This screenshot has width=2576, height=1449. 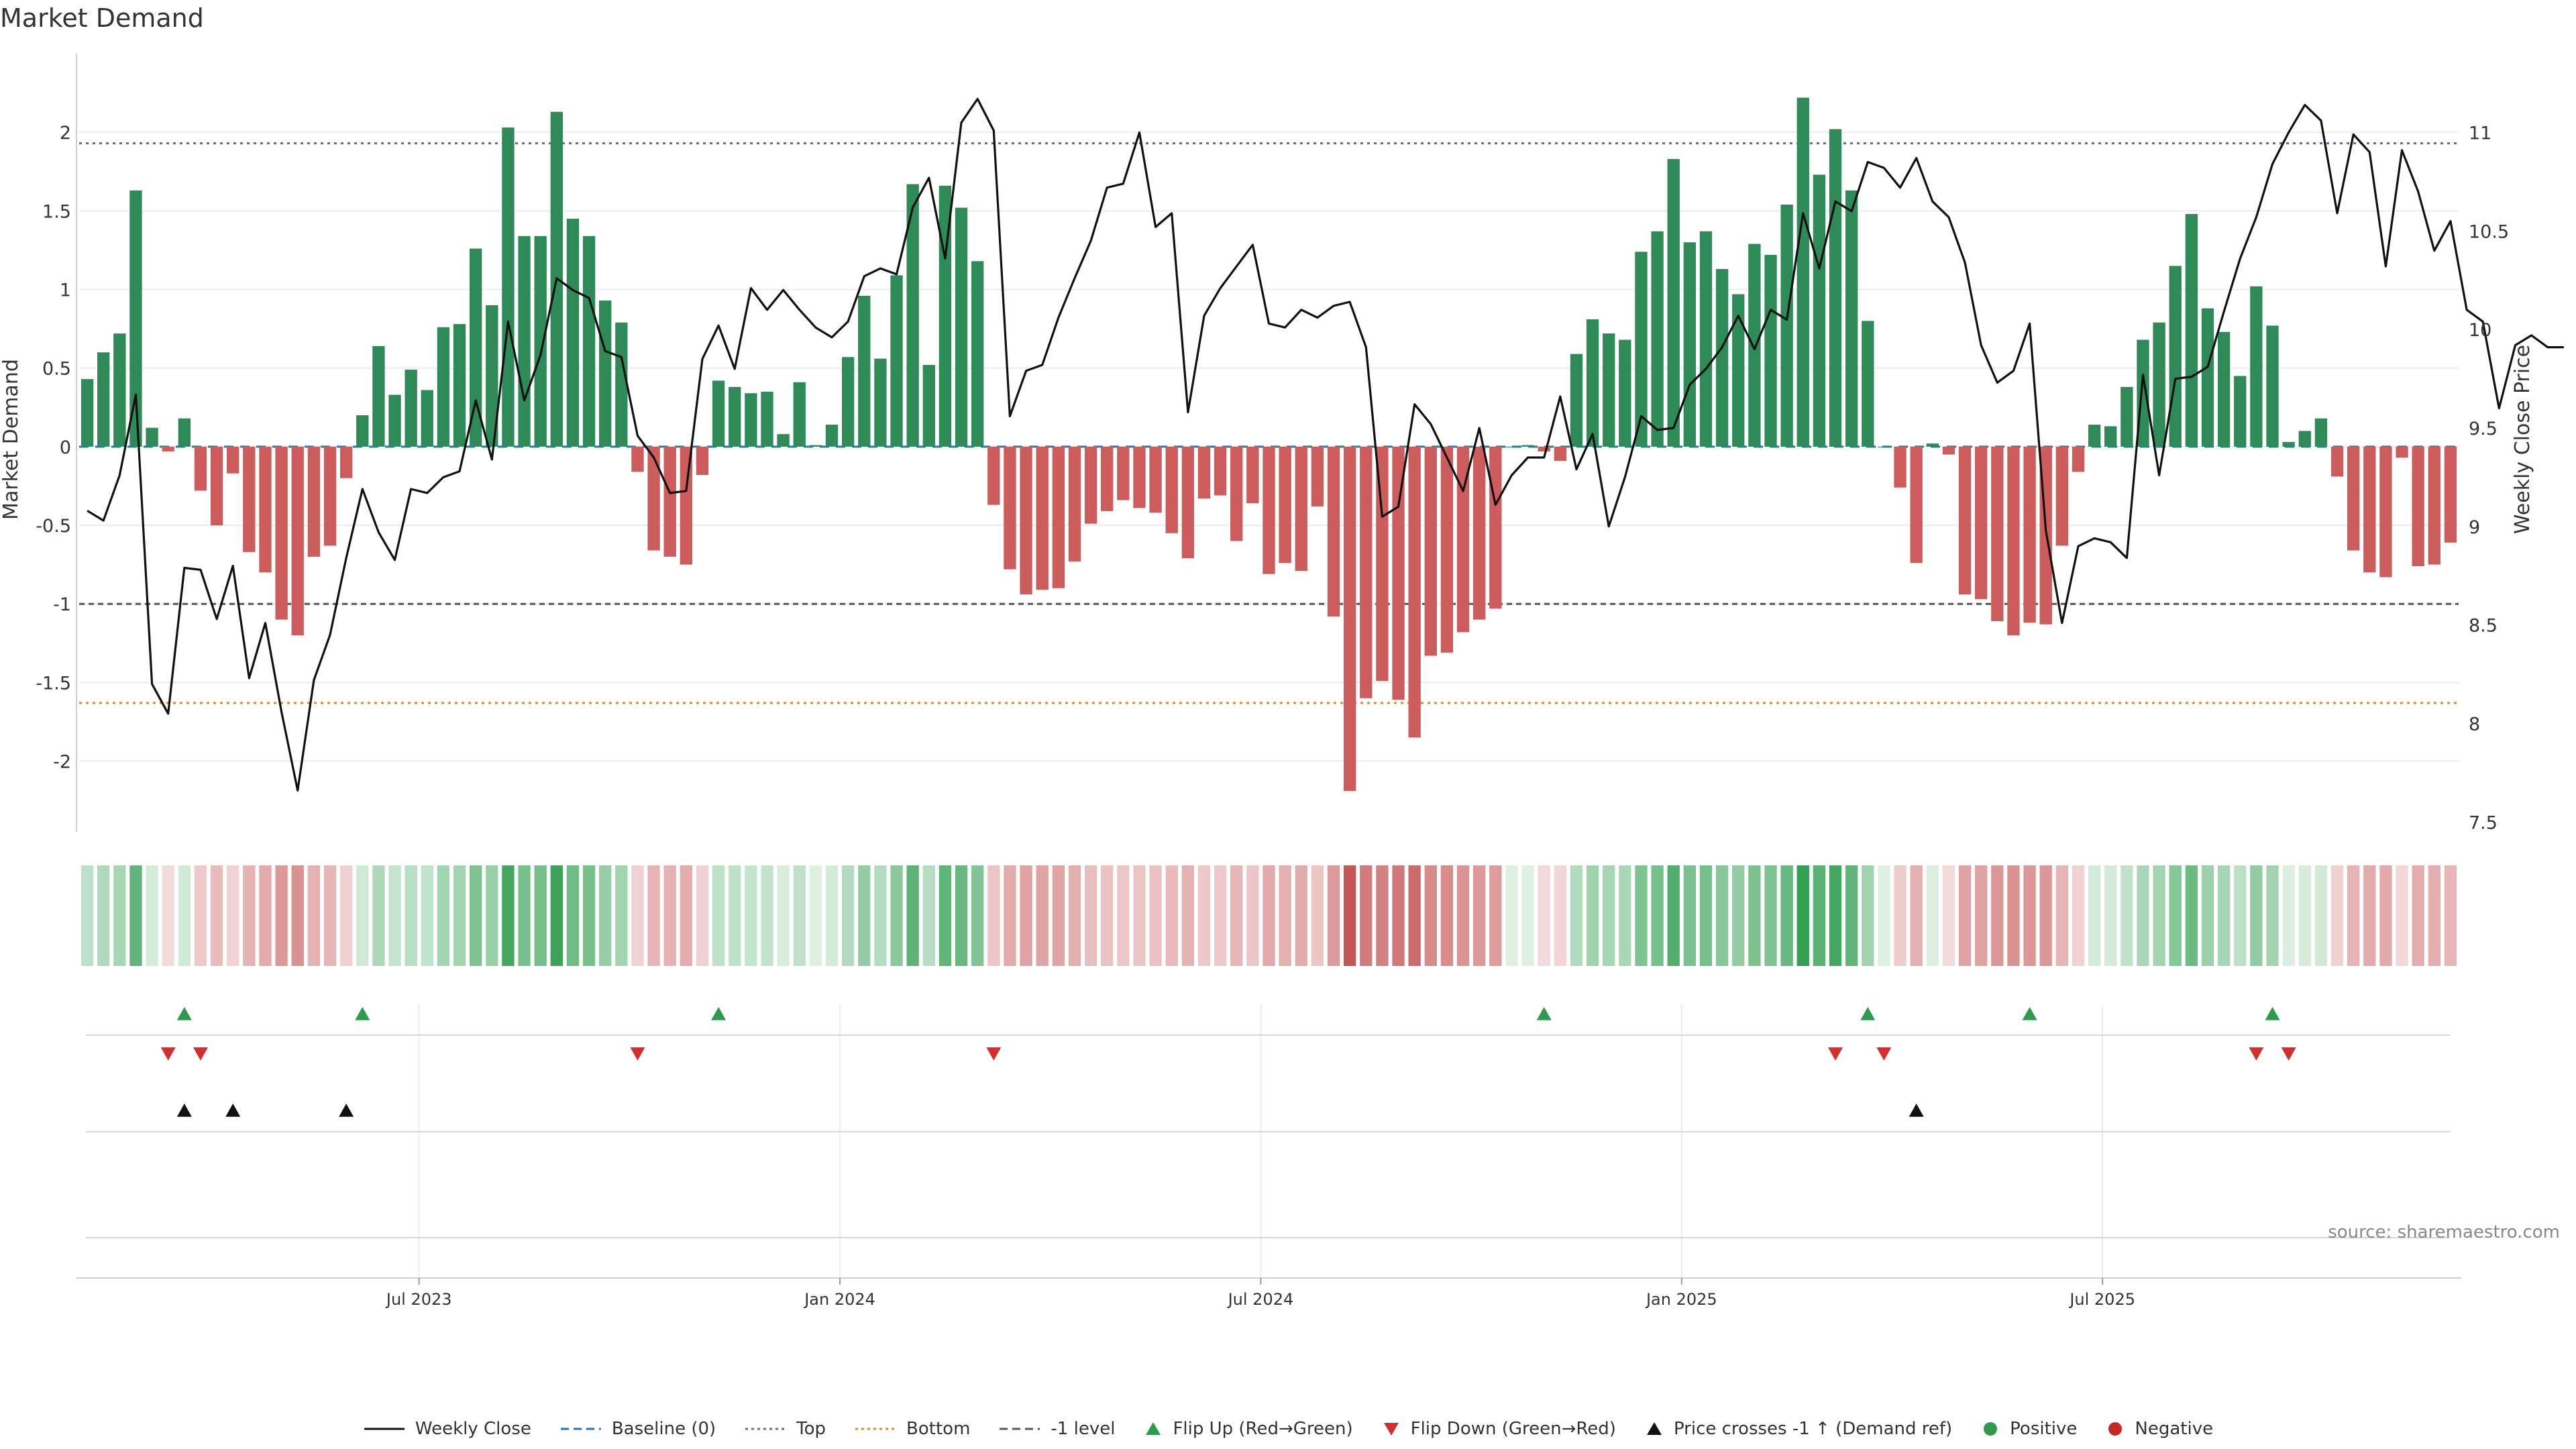 I want to click on x-axis: Jul 2023 Jan 2024 Jul 2024 Jan 2025 Jul 2025, so click(x=1268, y=1293).